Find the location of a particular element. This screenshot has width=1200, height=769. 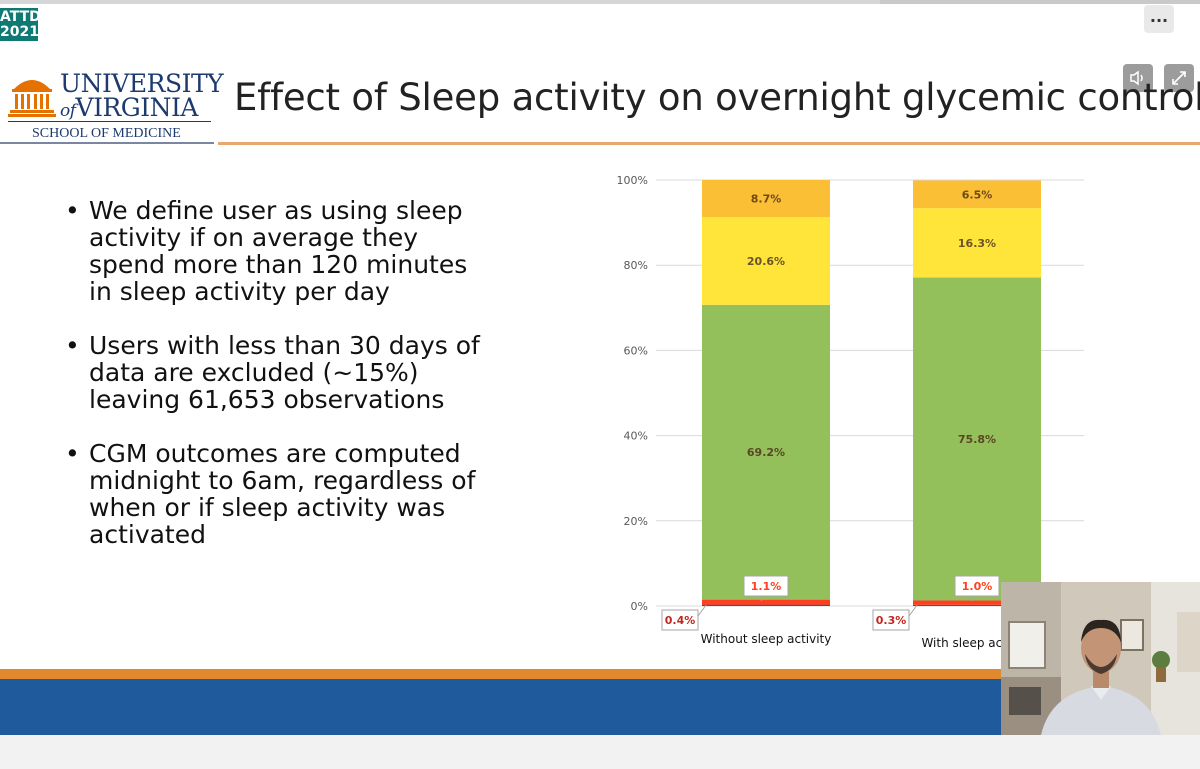

presenter-video is located at coordinates (1100, 658).